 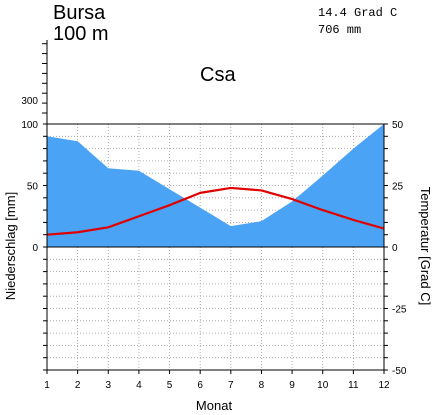 I want to click on y2-tick-label: -25, so click(x=399, y=310).